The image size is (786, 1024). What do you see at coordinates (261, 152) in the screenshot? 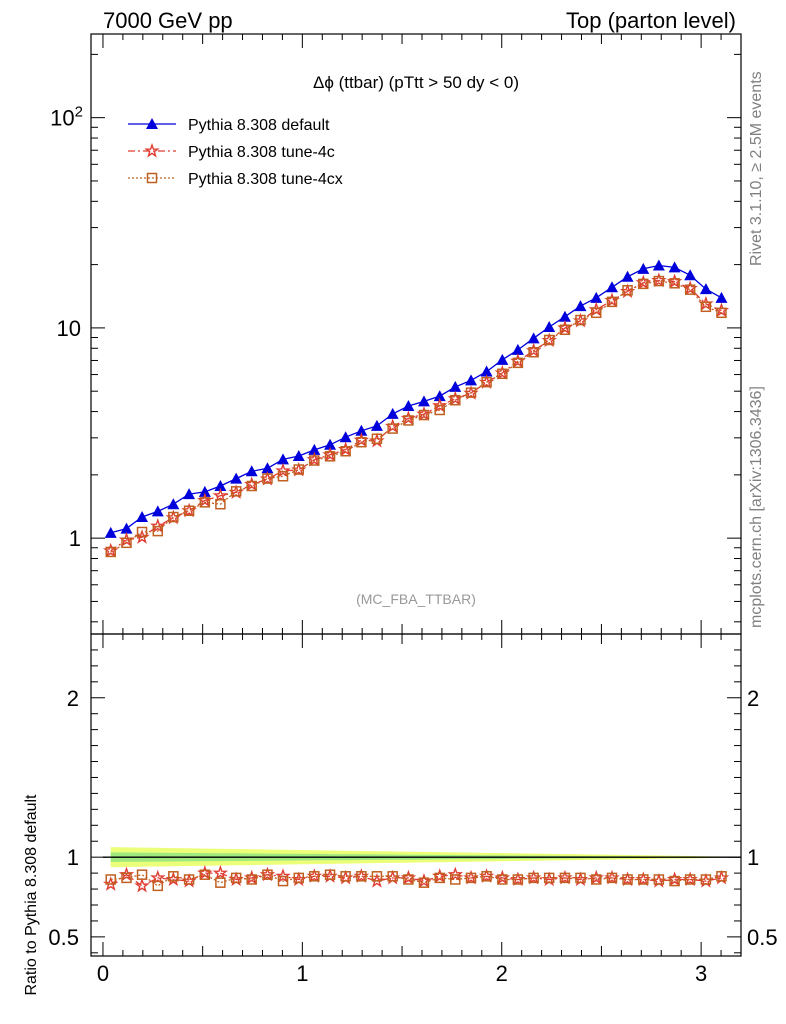
I see `legend-label: Pythia 8.308 tune-4c` at bounding box center [261, 152].